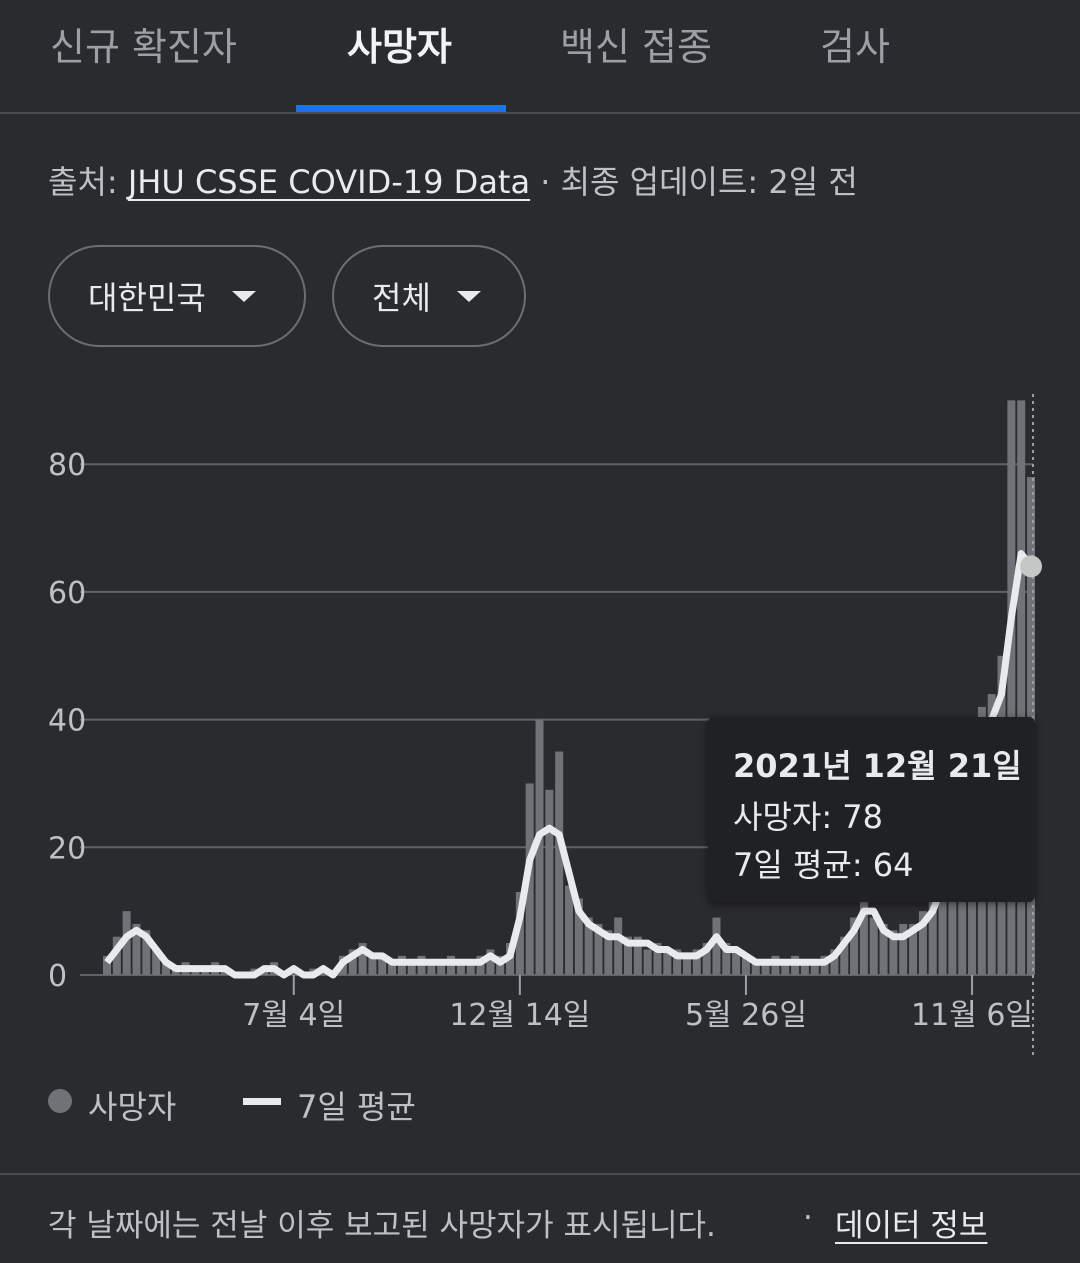  What do you see at coordinates (911, 1226) in the screenshot?
I see `data-info-link: 데이터 정보` at bounding box center [911, 1226].